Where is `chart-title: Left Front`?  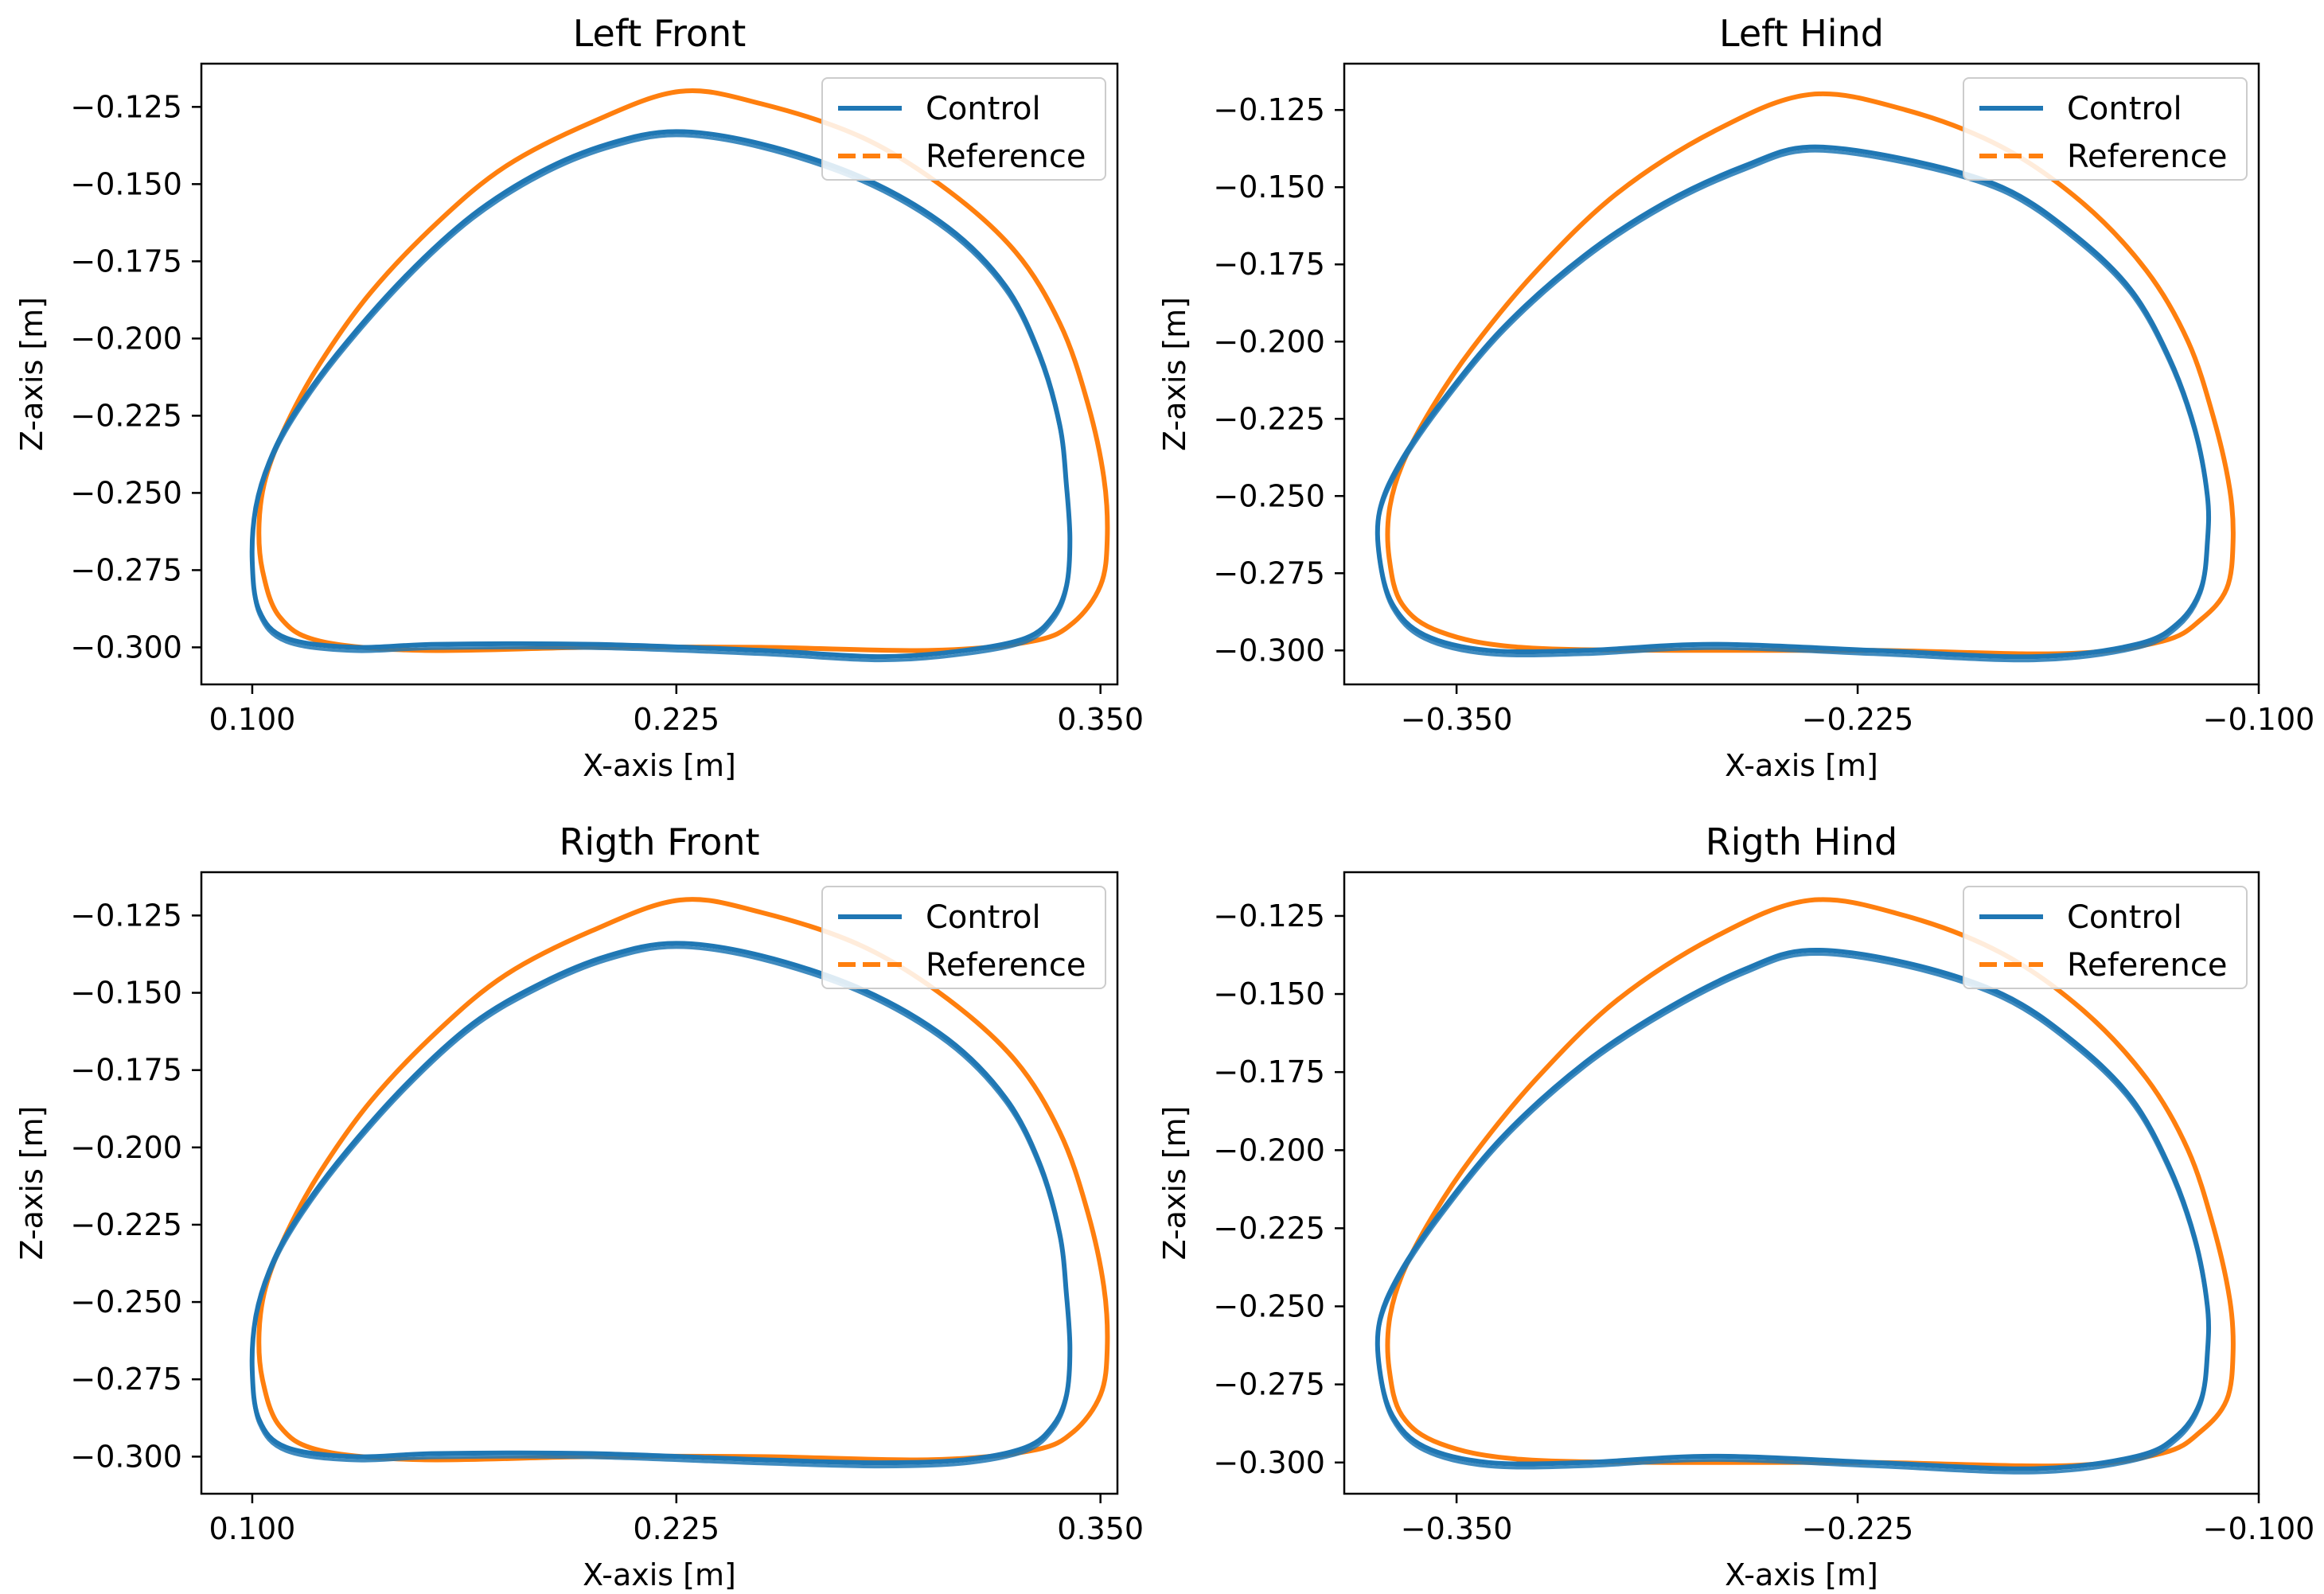 chart-title: Left Front is located at coordinates (660, 33).